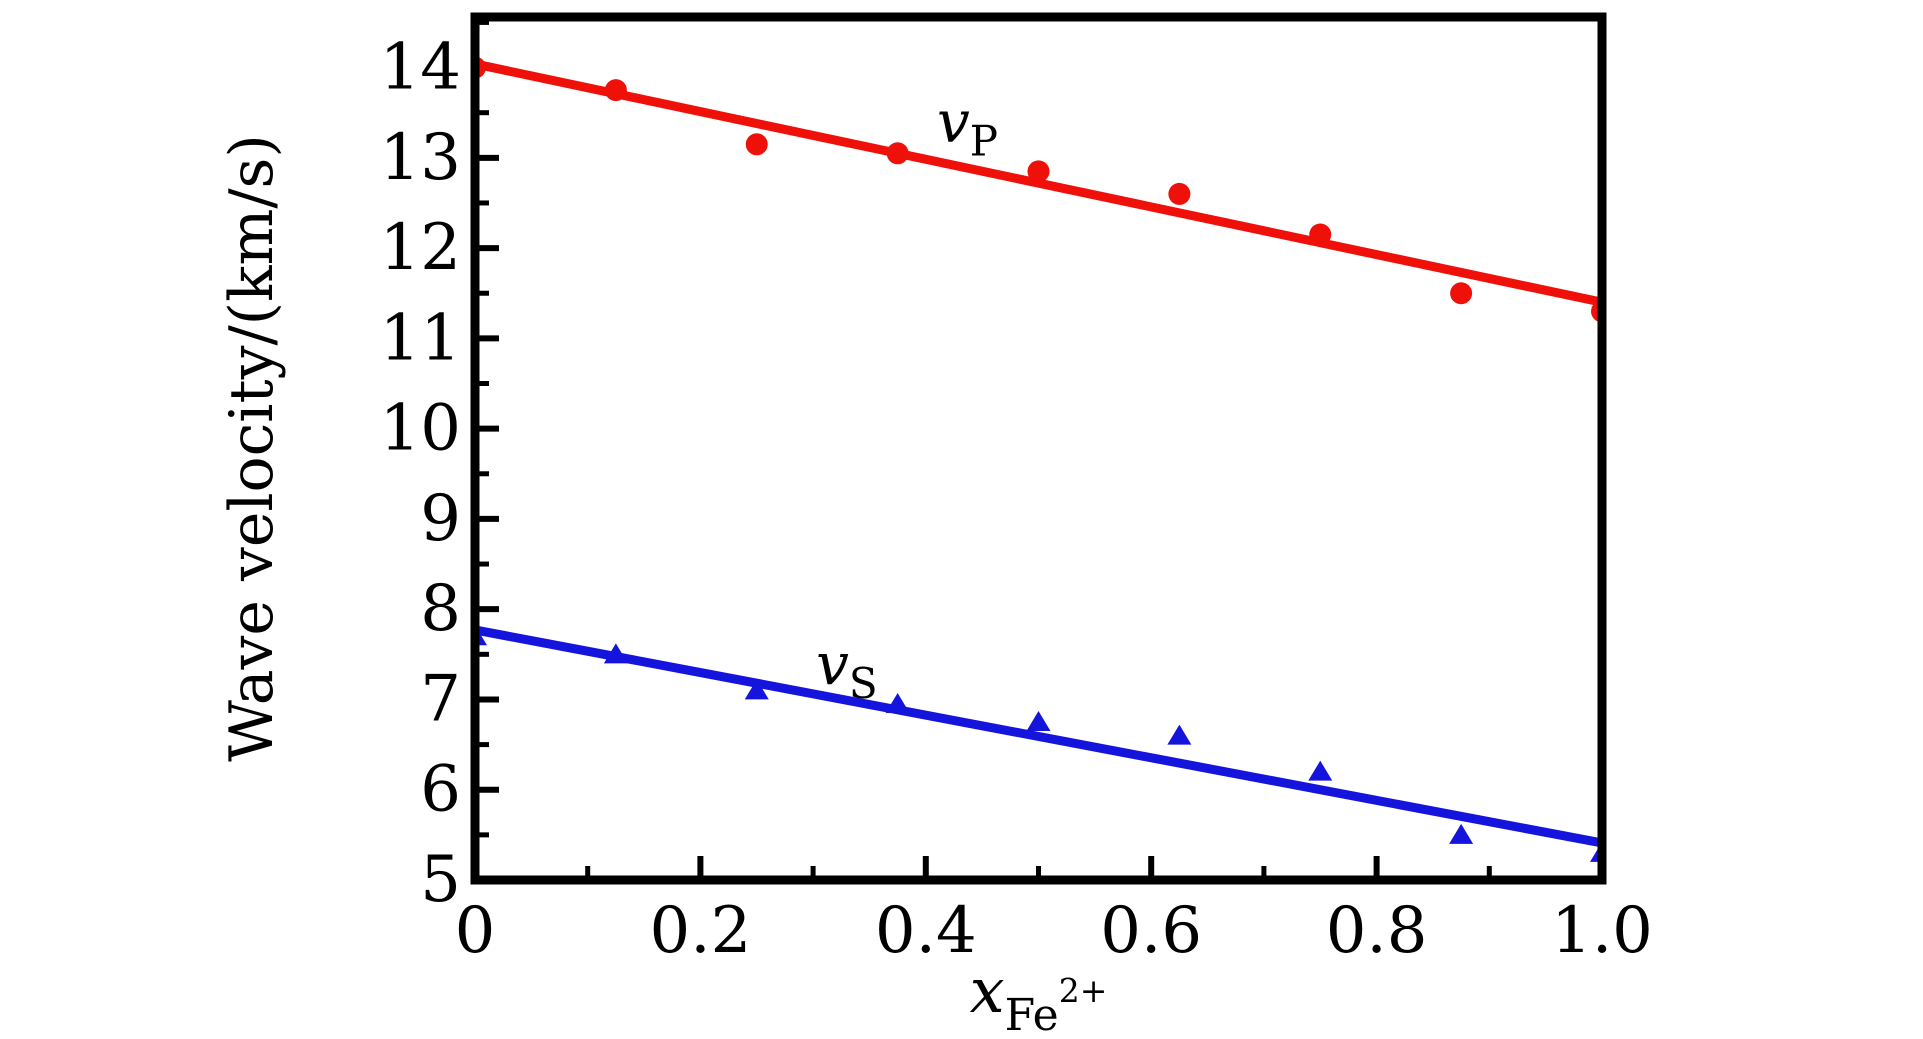 This screenshot has width=1923, height=1039. What do you see at coordinates (926, 931) in the screenshot?
I see `x-axis-tick-label: 0.4` at bounding box center [926, 931].